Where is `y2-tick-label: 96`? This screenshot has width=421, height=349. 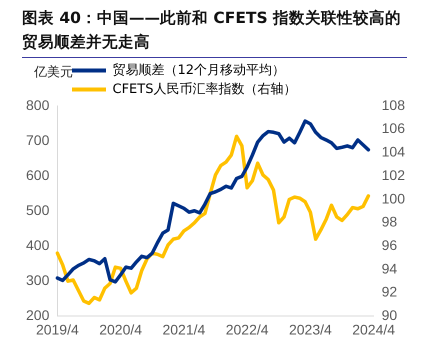
y2-tick-label: 96 is located at coordinates (390, 244).